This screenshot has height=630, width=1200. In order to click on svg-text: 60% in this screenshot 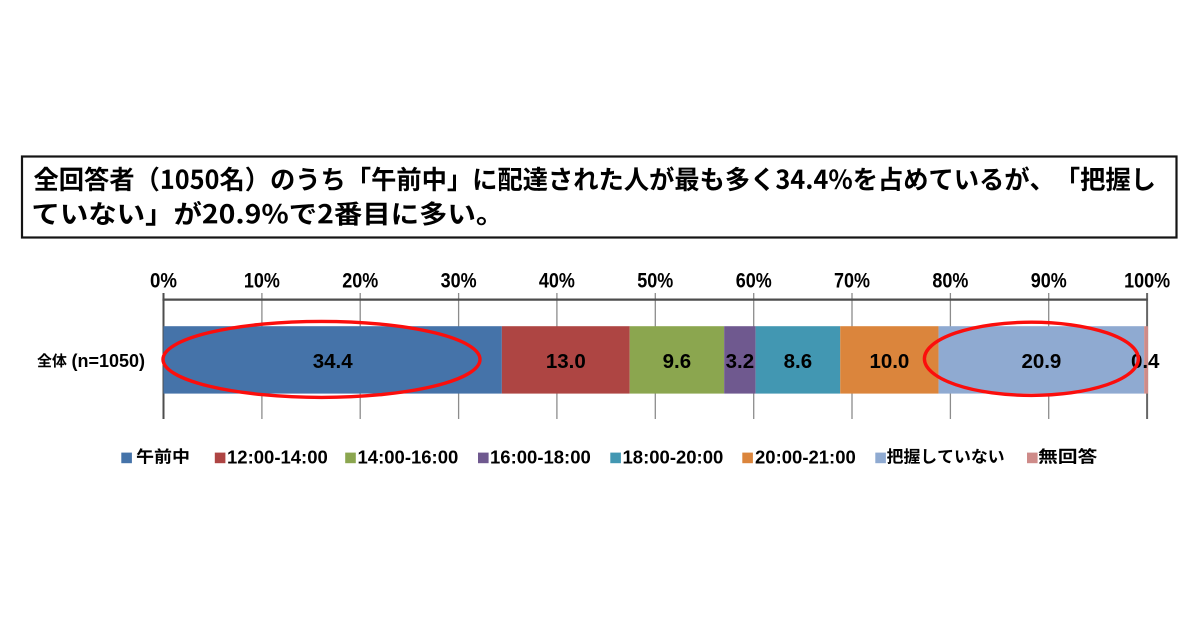, I will do `click(754, 280)`.